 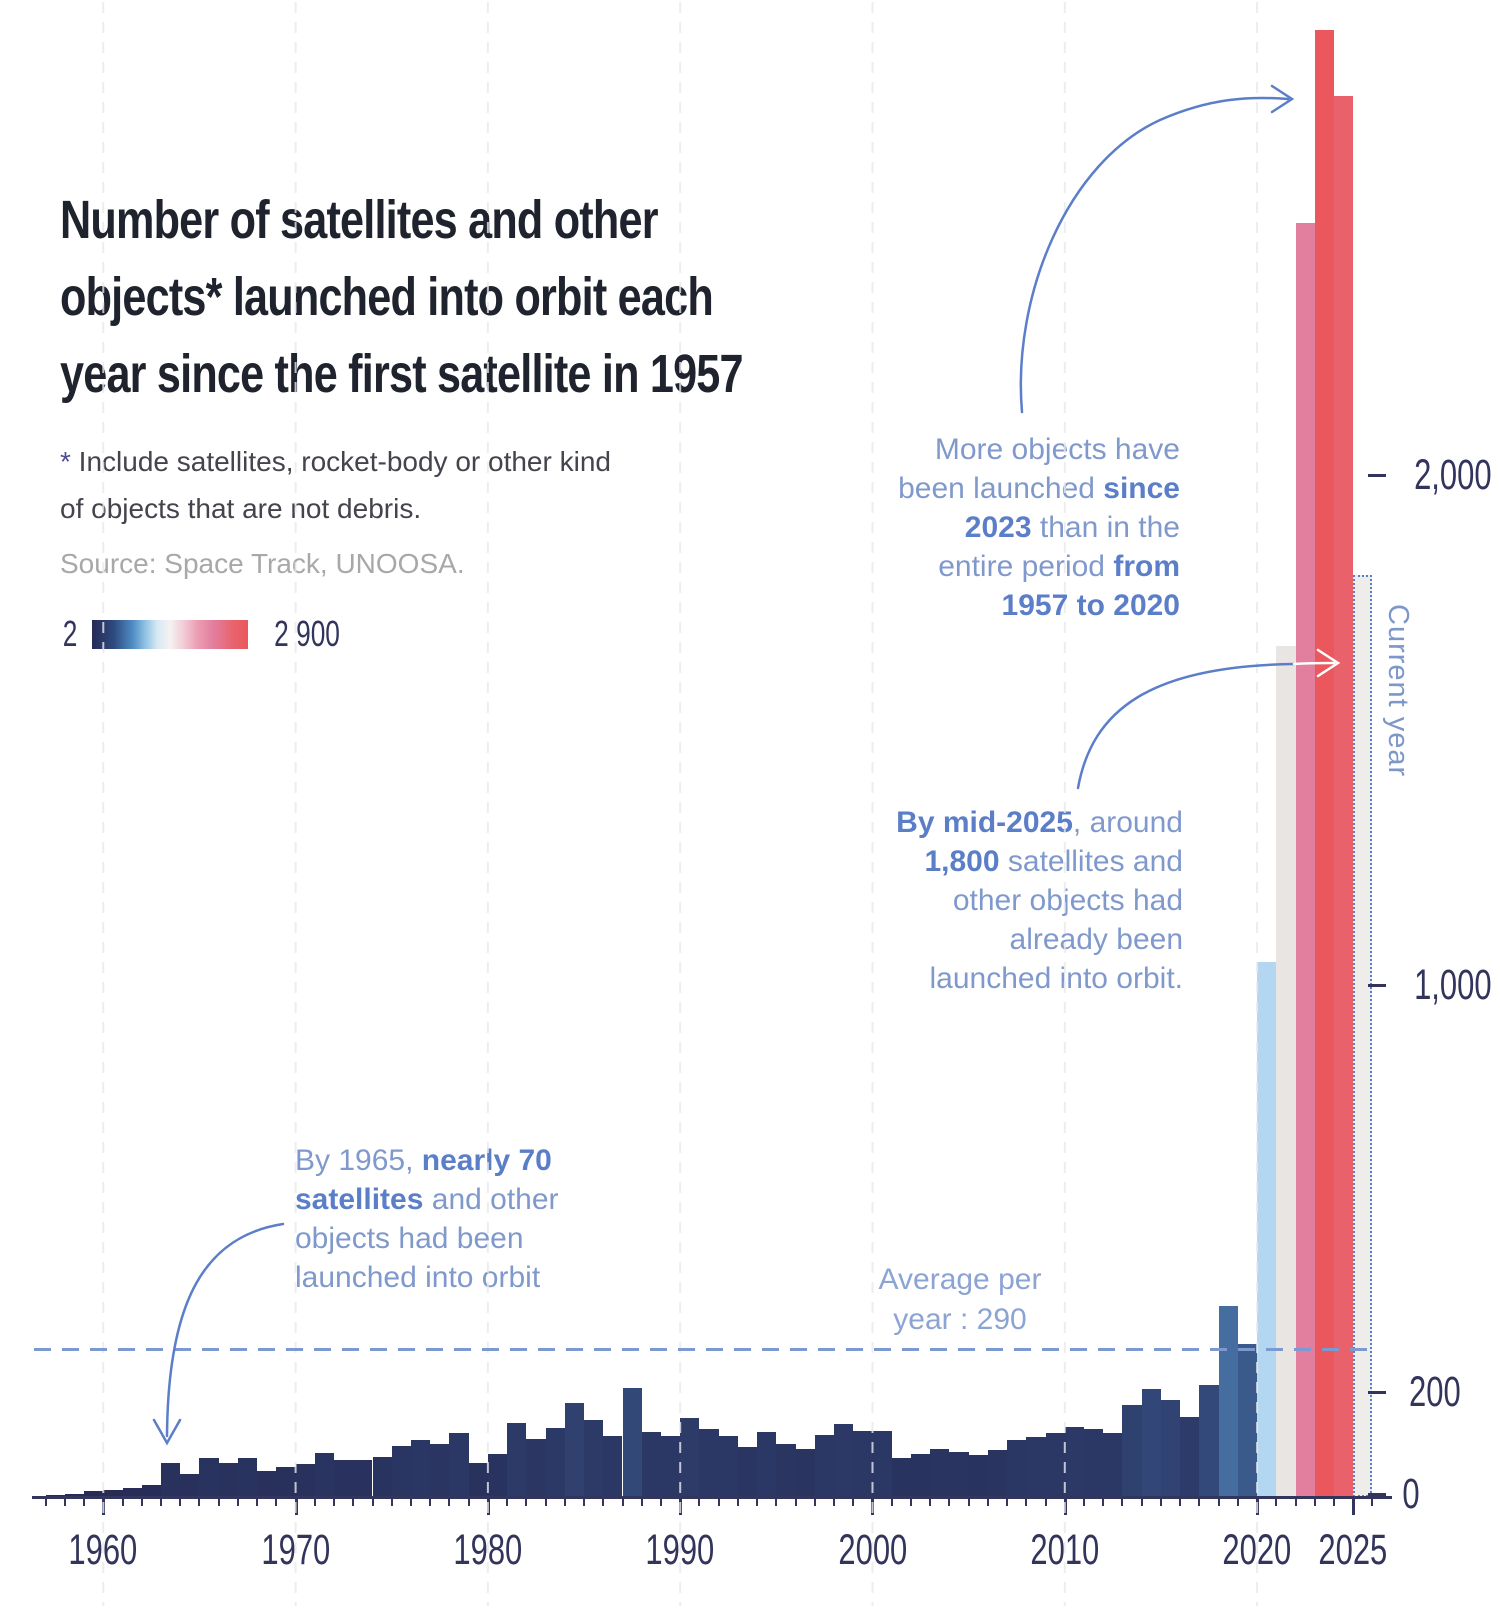 I want to click on bar-2023, so click(x=1324, y=763).